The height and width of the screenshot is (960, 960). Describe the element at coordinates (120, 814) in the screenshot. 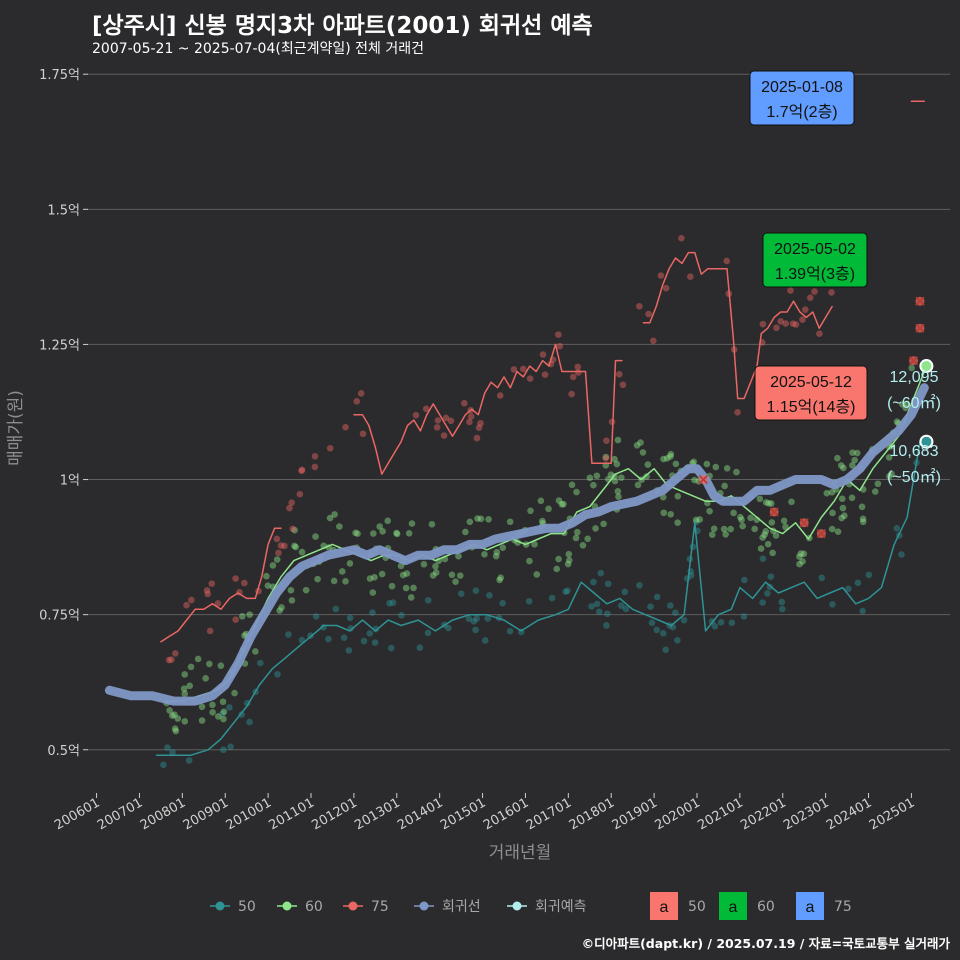

I see `x-tick-label: 200701` at that location.